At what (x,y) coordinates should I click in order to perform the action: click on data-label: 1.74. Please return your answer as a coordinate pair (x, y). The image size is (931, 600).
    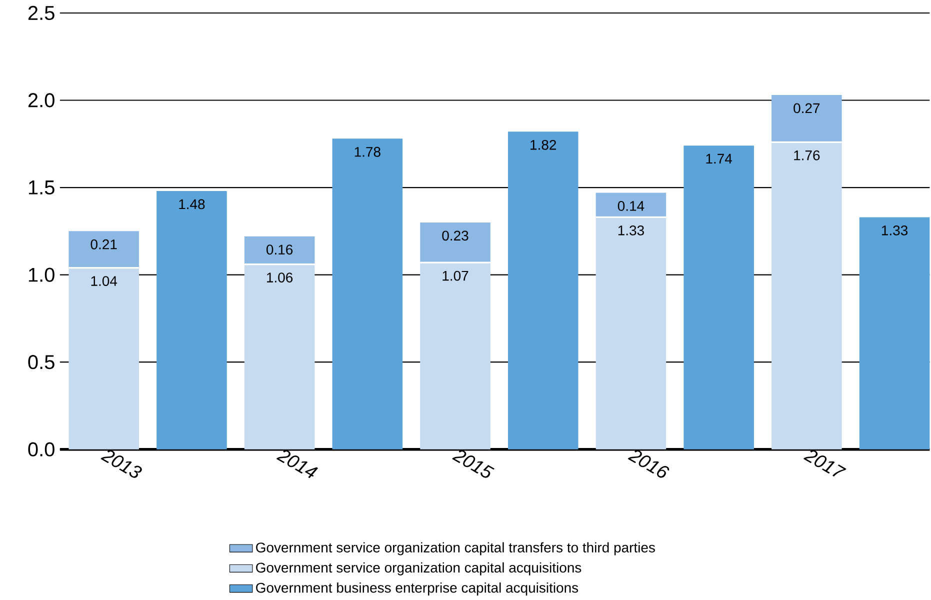
    Looking at the image, I should click on (719, 159).